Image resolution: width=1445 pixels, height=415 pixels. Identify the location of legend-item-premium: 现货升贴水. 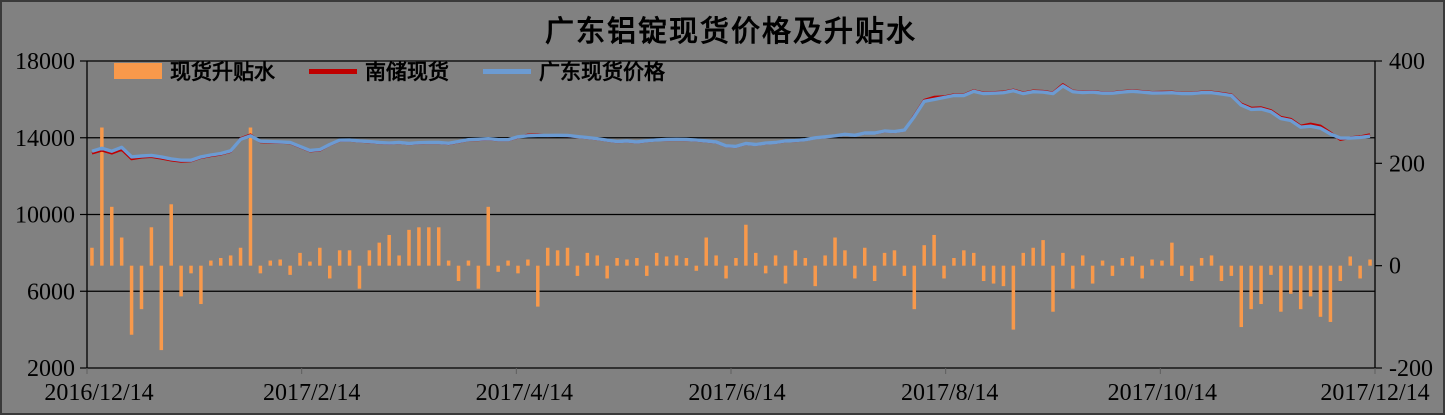
(194, 71).